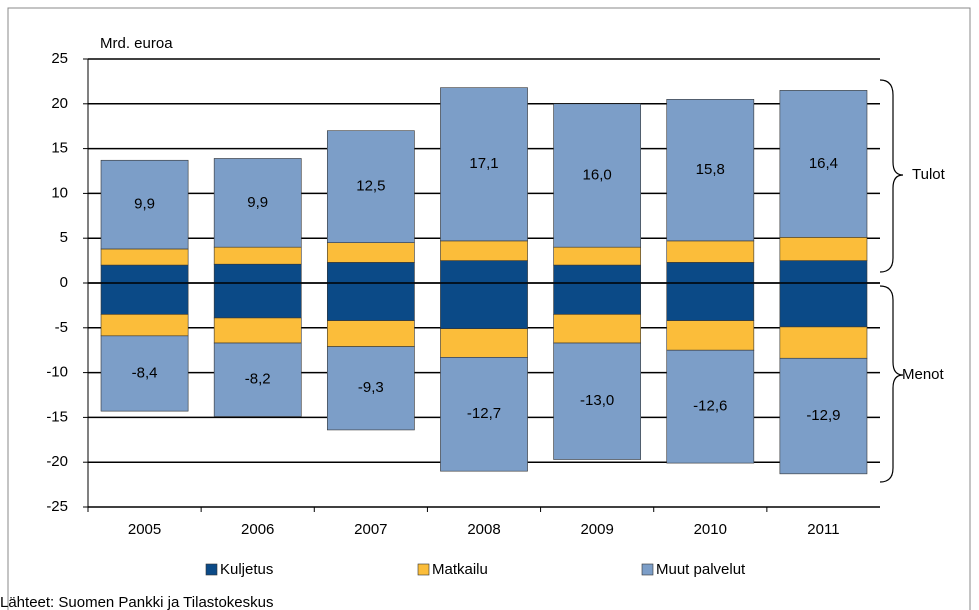  I want to click on legend-label: Kuljetus, so click(246, 569).